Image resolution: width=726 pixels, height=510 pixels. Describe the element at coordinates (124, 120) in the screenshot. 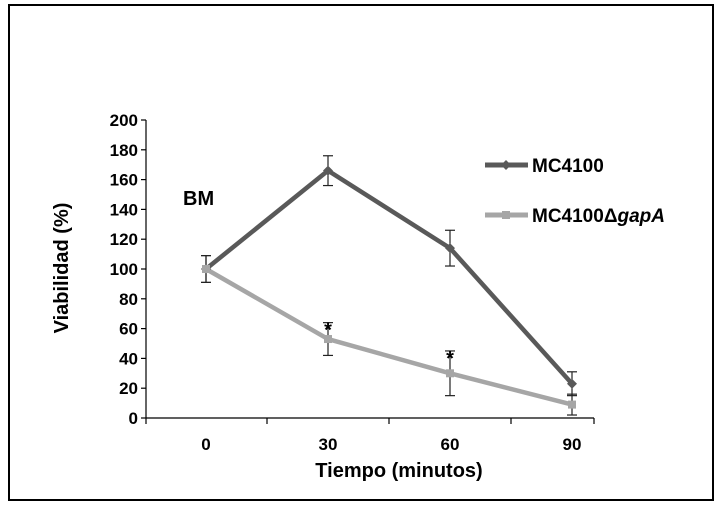

I see `y-tick-label-200: 200` at that location.